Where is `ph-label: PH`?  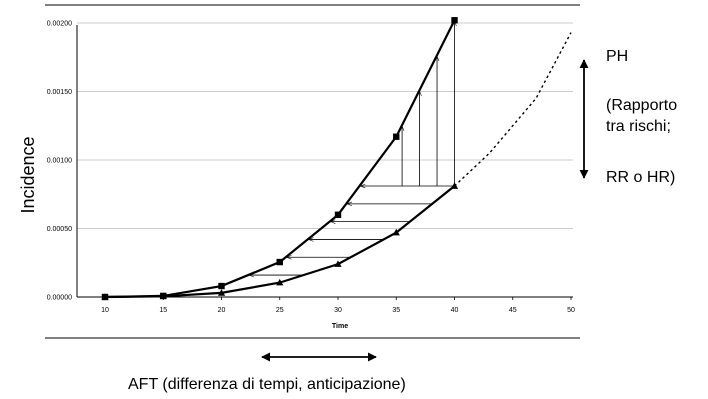 ph-label: PH is located at coordinates (617, 56).